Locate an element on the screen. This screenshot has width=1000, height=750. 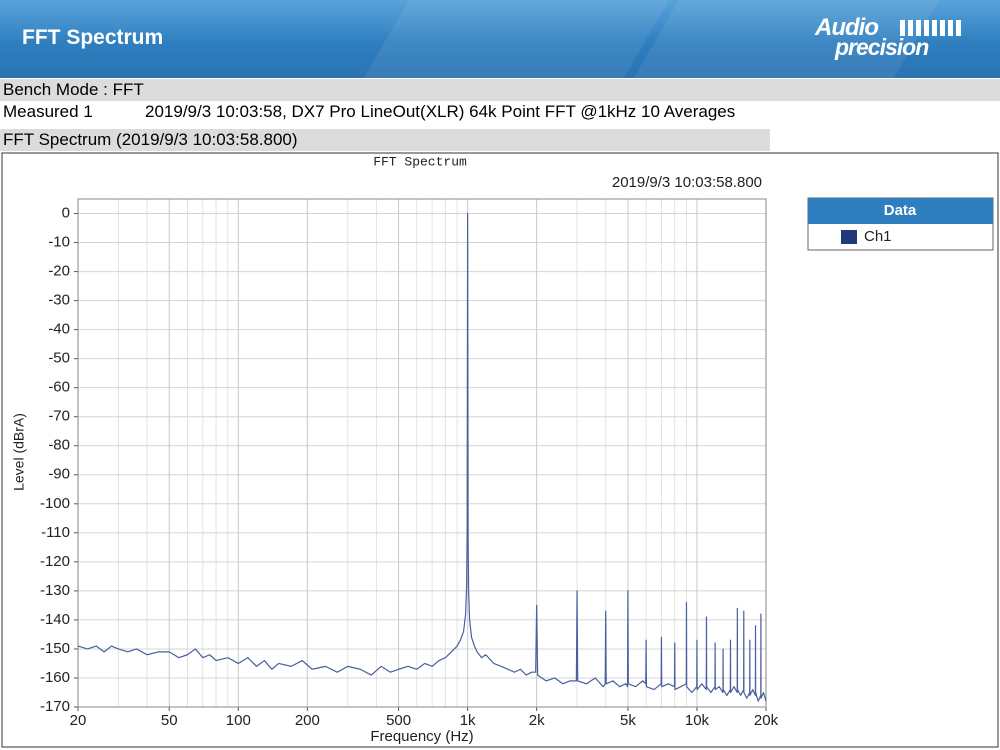
x-tick-label: 100 is located at coordinates (238, 720).